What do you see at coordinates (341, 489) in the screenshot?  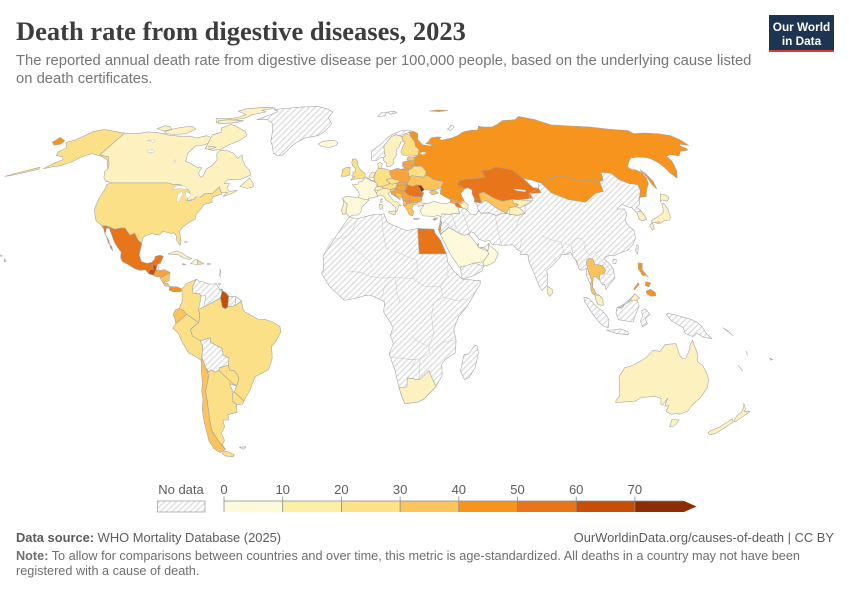 I see `svg-text: 20` at bounding box center [341, 489].